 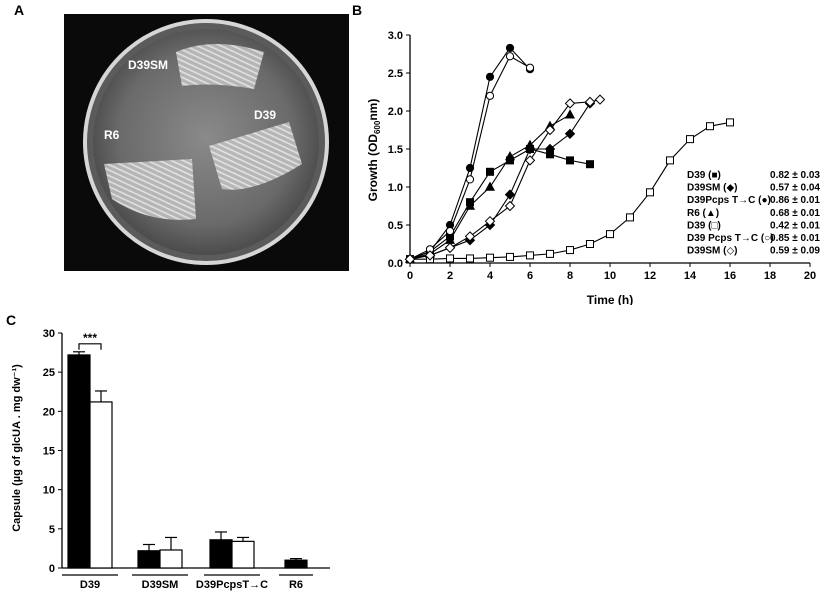 I want to click on growth-x-tick-label: 16, so click(x=730, y=276).